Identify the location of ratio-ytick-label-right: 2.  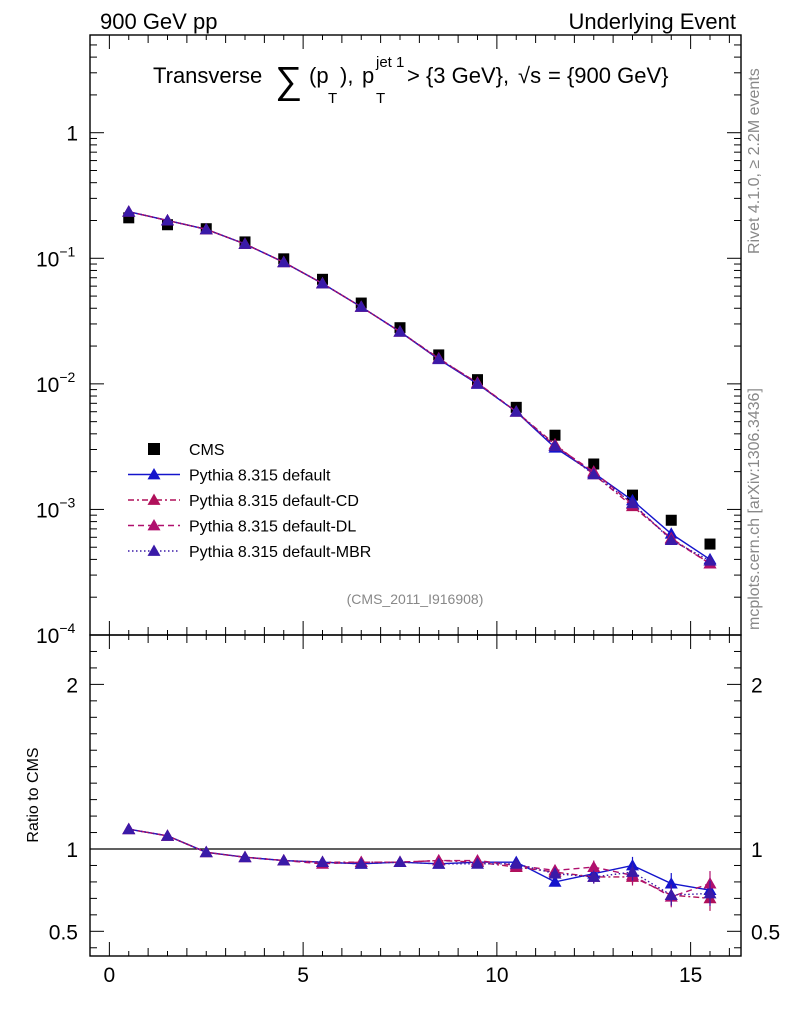
(757, 685).